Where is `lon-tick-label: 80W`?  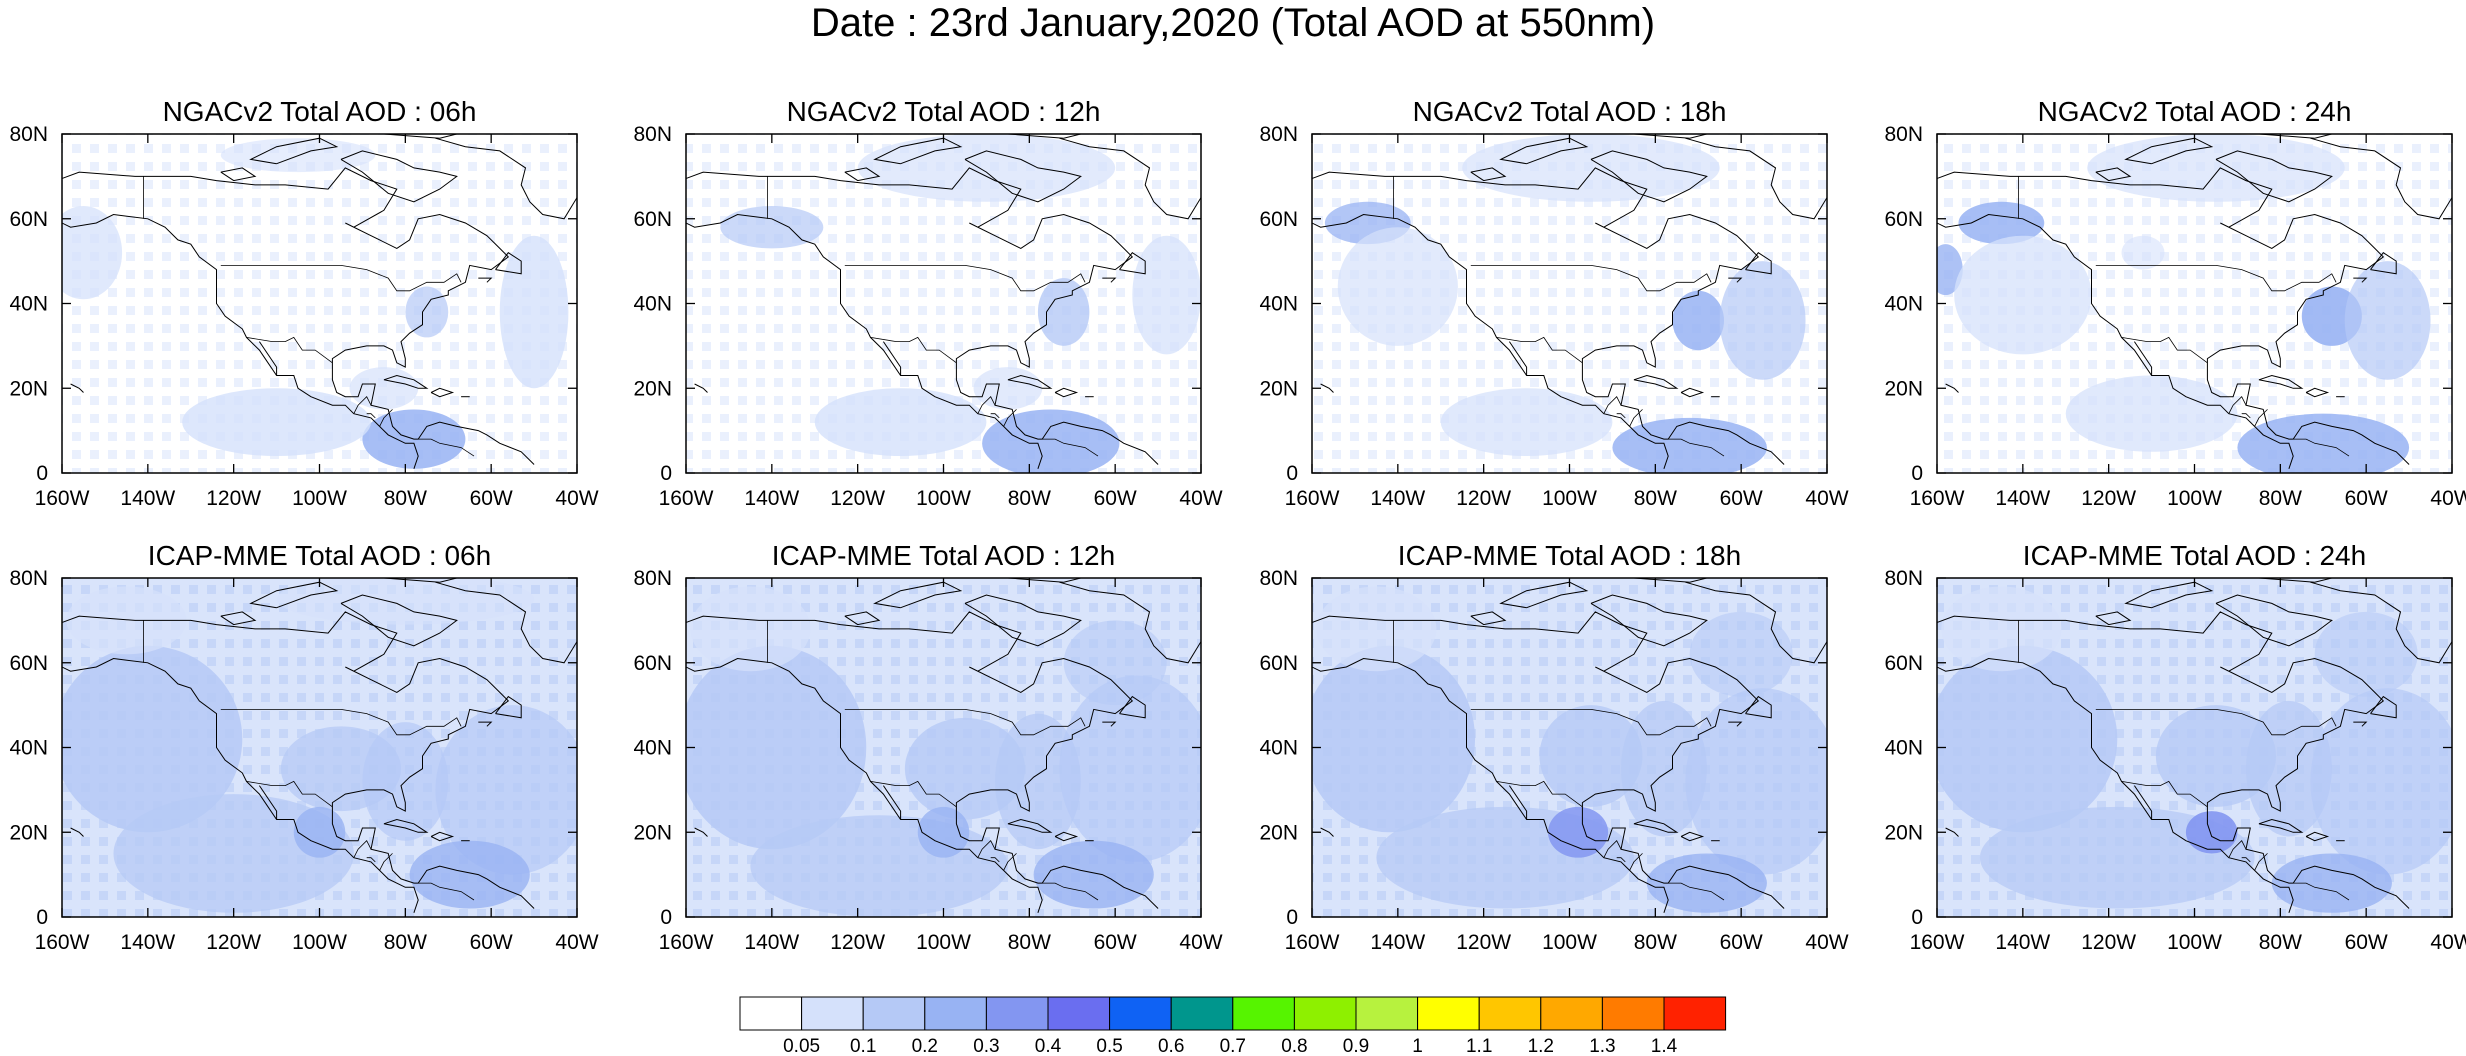 lon-tick-label: 80W is located at coordinates (2280, 942).